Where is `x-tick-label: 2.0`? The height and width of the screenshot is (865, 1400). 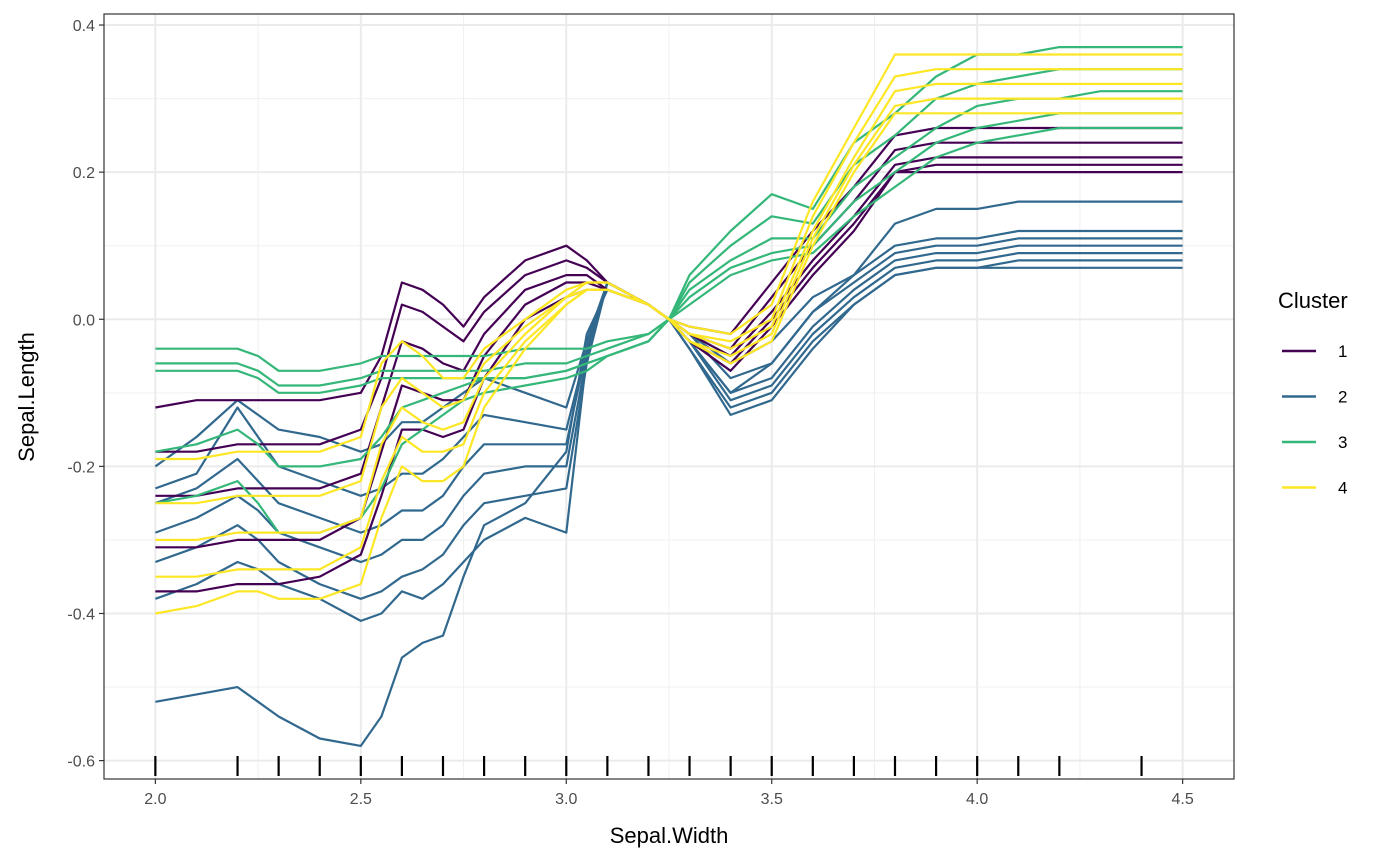 x-tick-label: 2.0 is located at coordinates (155, 799).